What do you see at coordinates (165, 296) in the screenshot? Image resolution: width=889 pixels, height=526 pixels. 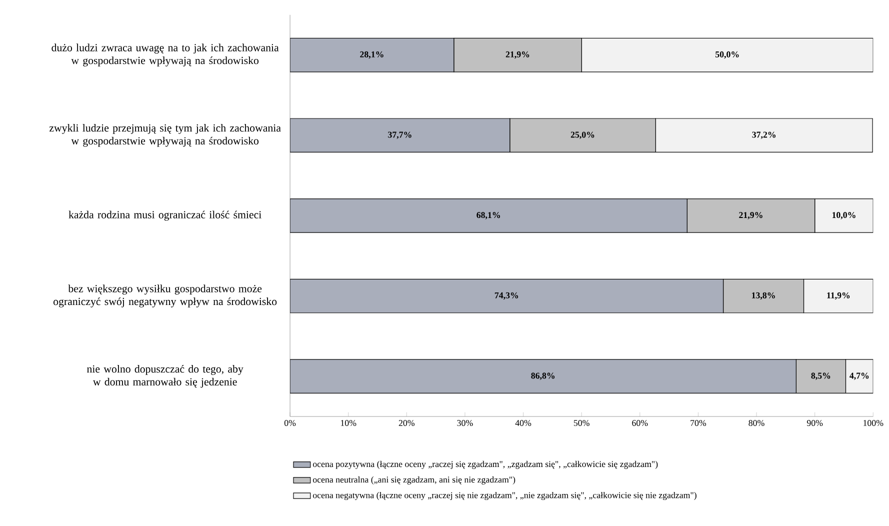 I see `y-tick-label: bez większego wysiłku gospodarstwo może ograniczyć swój negatywny wpływ na środowisko` at bounding box center [165, 296].